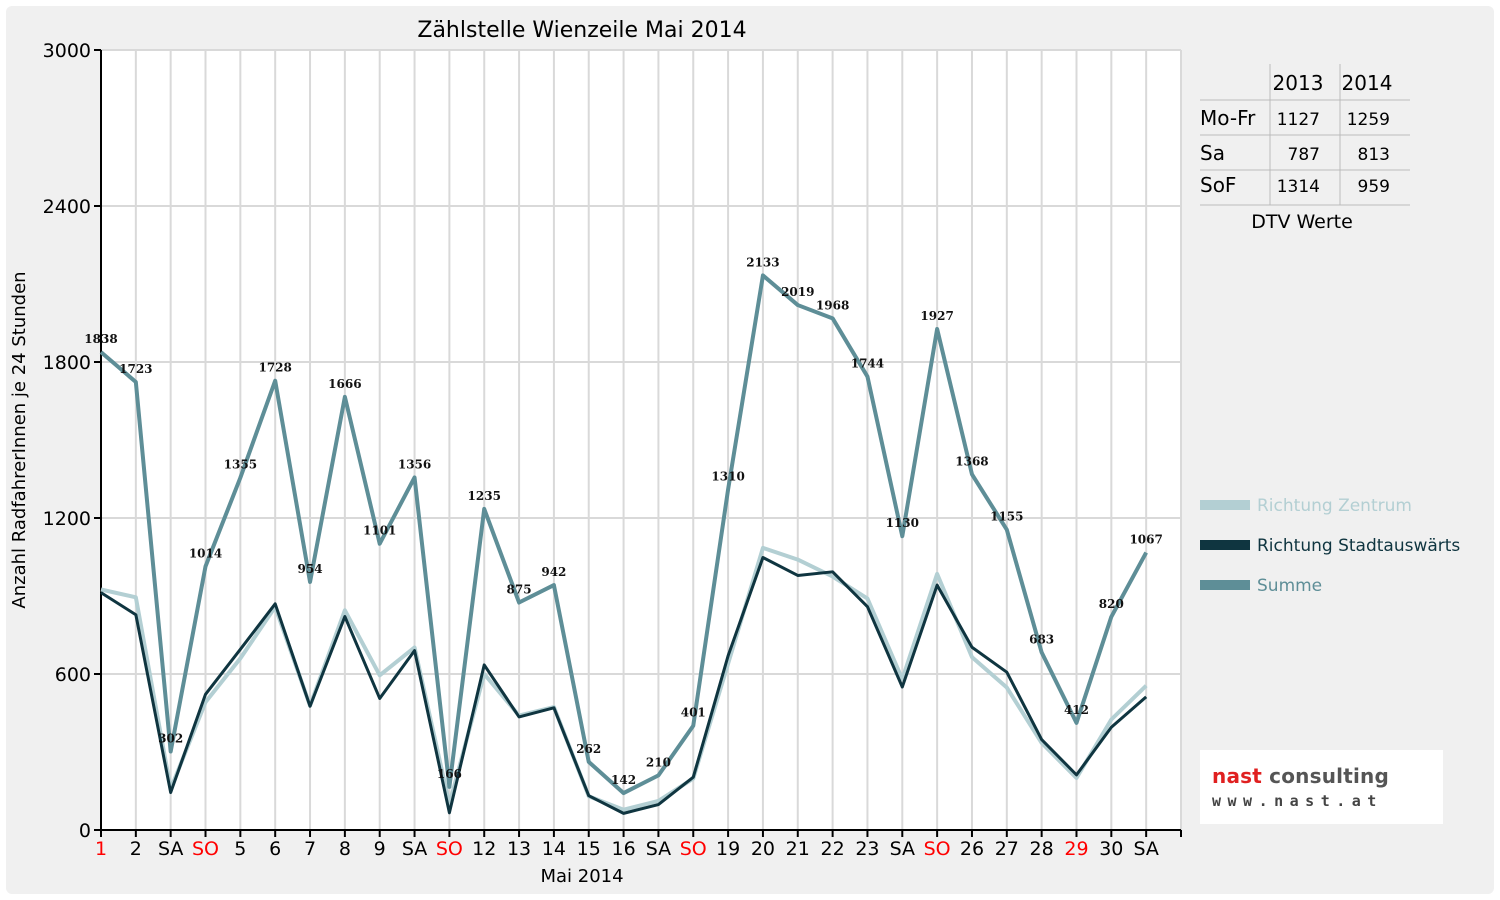 This screenshot has height=900, width=1500. What do you see at coordinates (1298, 120) in the screenshot?
I see `dtv-cell: 1127` at bounding box center [1298, 120].